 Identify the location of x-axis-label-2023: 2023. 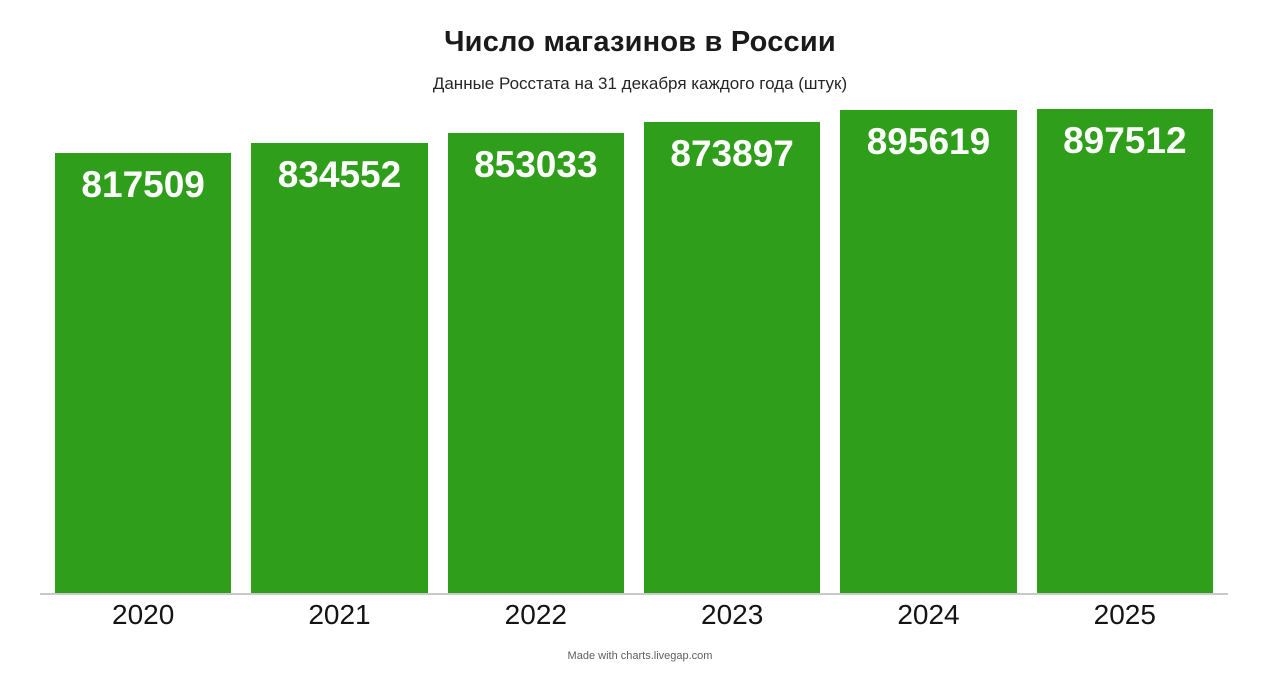
(732, 614).